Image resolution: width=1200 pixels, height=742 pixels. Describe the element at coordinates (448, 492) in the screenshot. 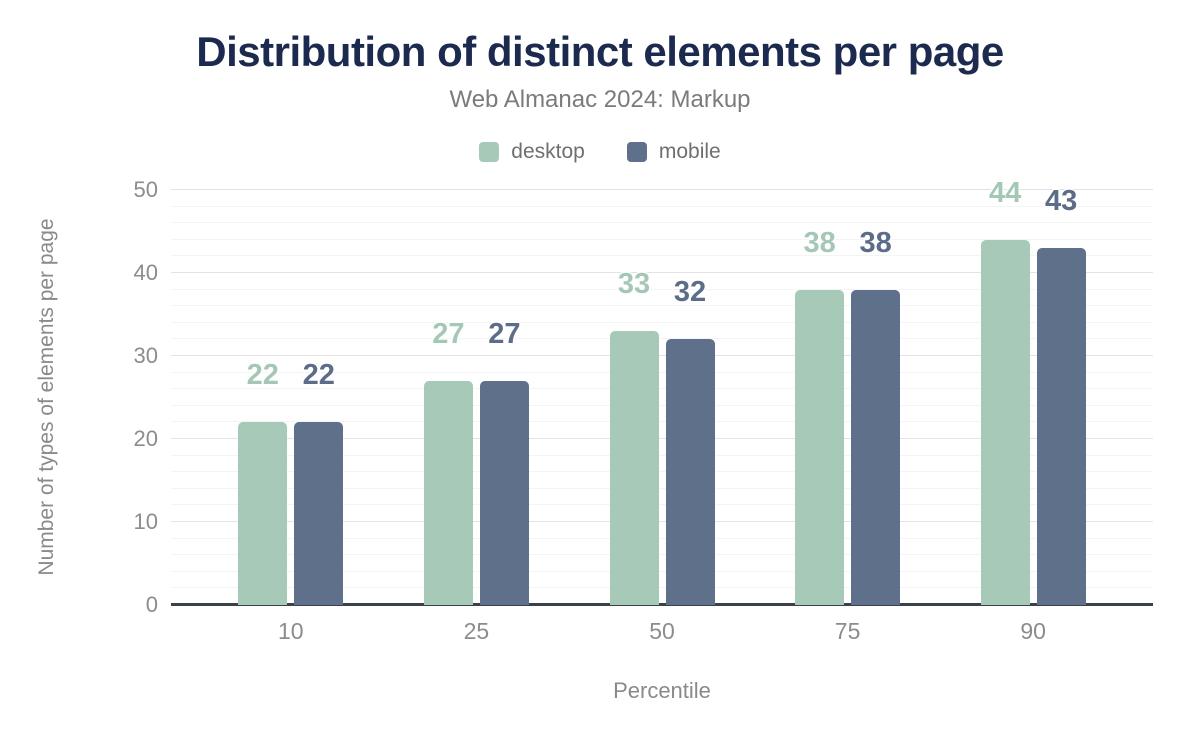

I see `bar-desktop-p25` at that location.